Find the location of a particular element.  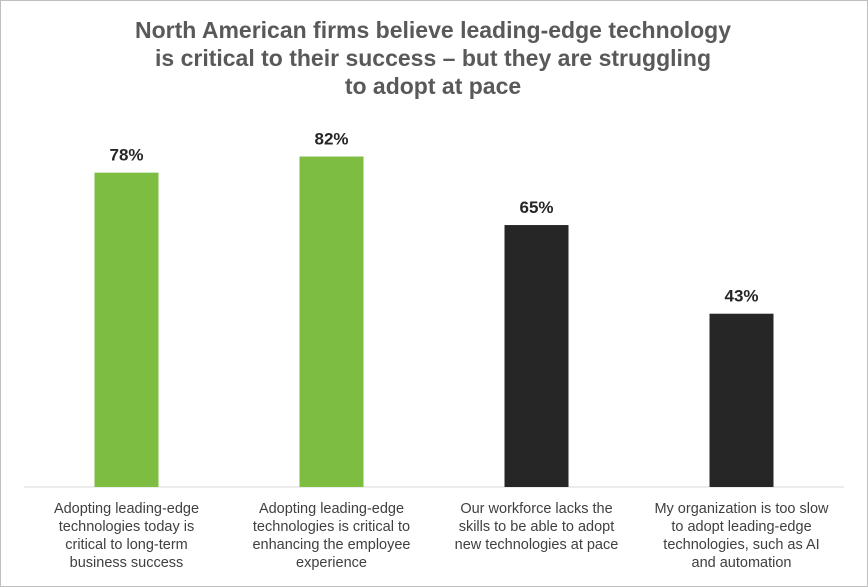

category-label-line: technologies, such as AI is located at coordinates (741, 545).